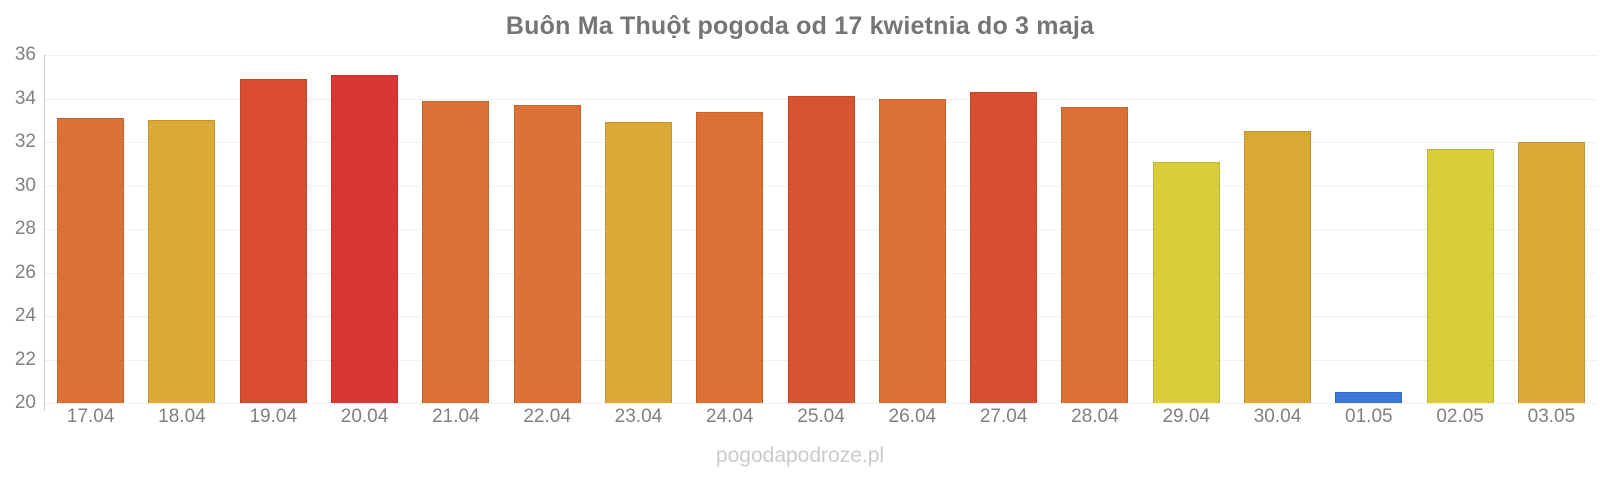 The image size is (1600, 480). What do you see at coordinates (912, 416) in the screenshot?
I see `x-tick-label: 26.04` at bounding box center [912, 416].